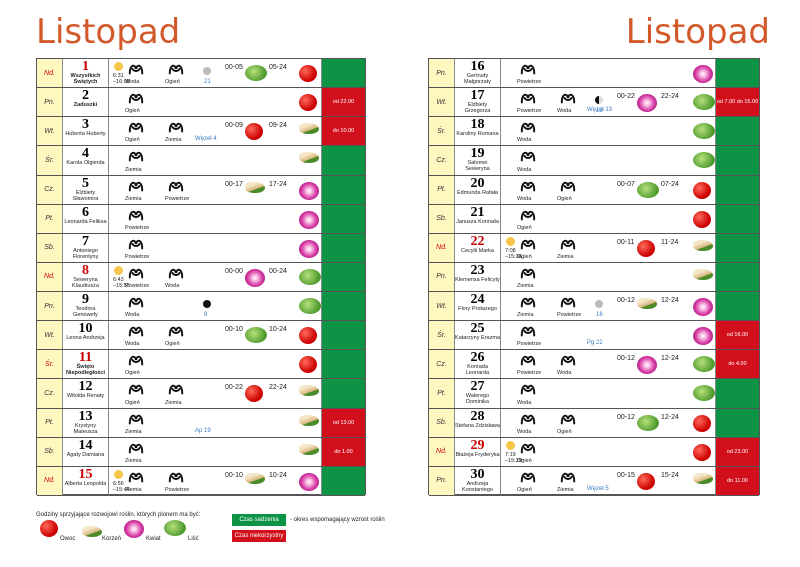  Describe the element at coordinates (477, 125) in the screenshot. I see `day-number: 18` at that location.